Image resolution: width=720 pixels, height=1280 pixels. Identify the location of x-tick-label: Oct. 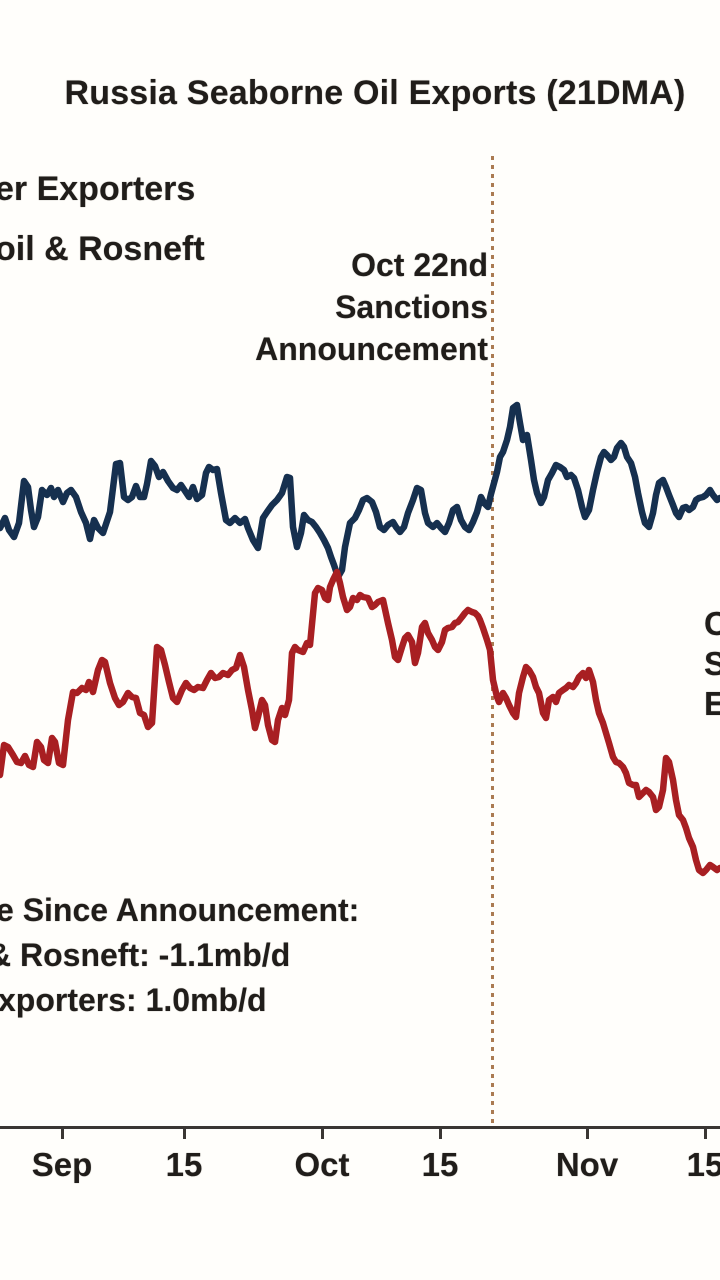
(322, 1164).